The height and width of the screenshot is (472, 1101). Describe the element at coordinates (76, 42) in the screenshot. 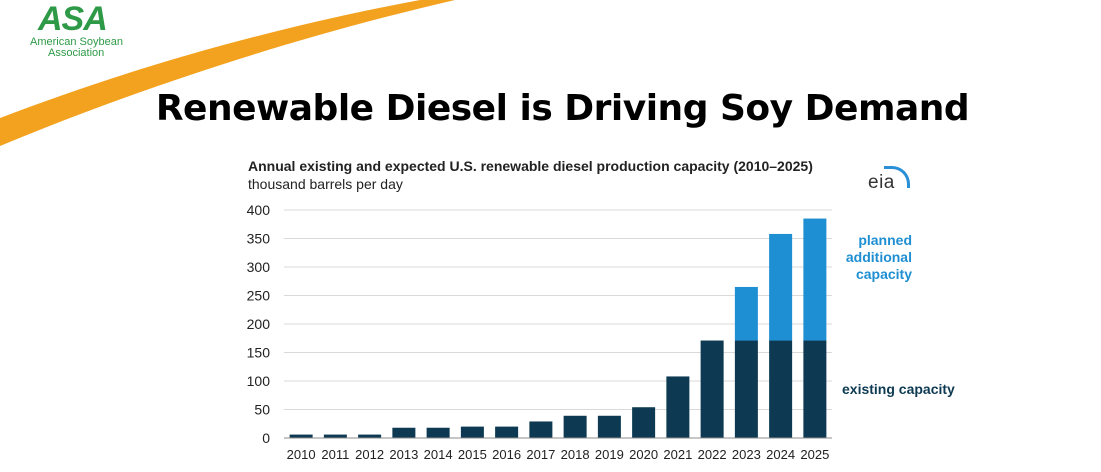

I see `asa-logo-line1: American Soybean` at that location.